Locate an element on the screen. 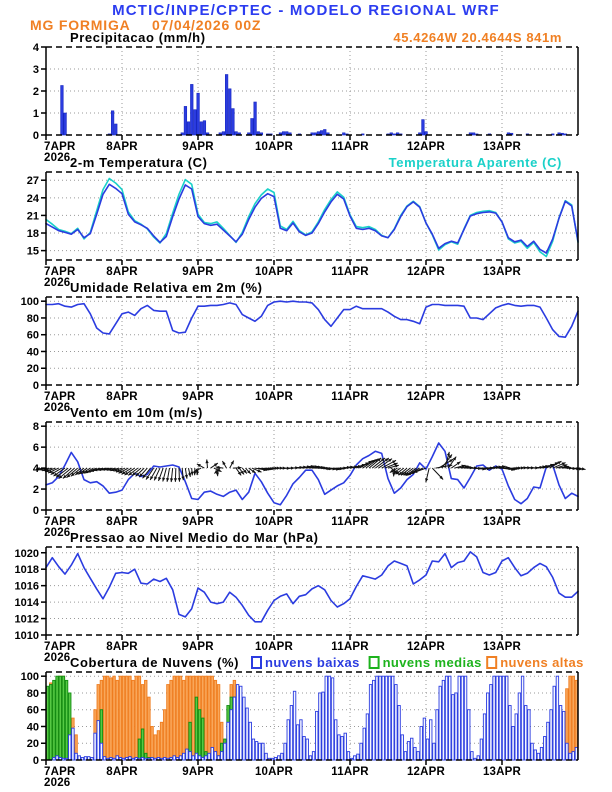  y-tick-label: 1014 is located at coordinates (27, 603).